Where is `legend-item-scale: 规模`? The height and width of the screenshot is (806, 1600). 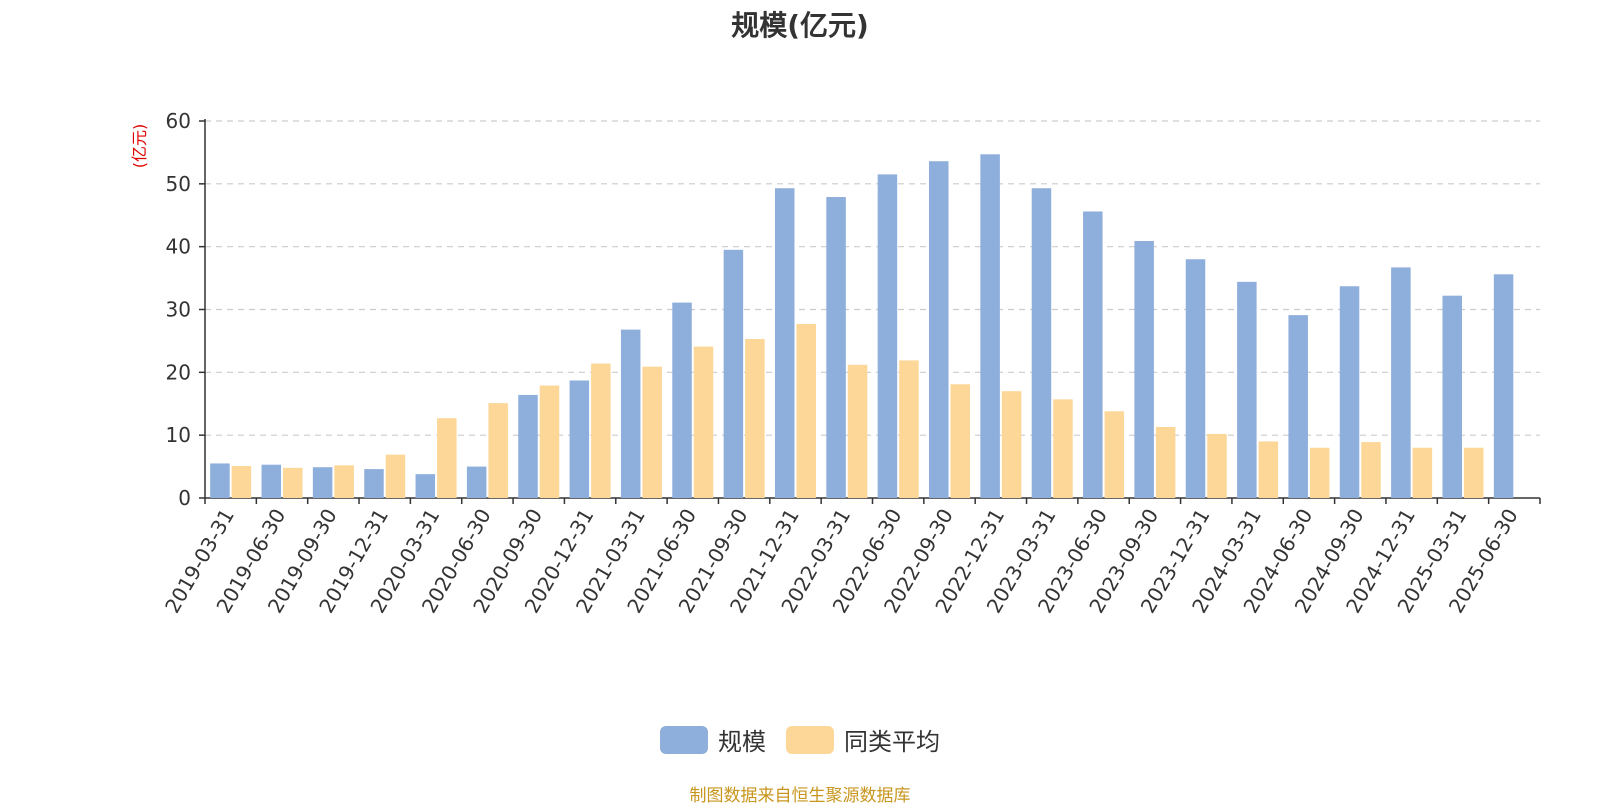 legend-item-scale: 规模 is located at coordinates (713, 739).